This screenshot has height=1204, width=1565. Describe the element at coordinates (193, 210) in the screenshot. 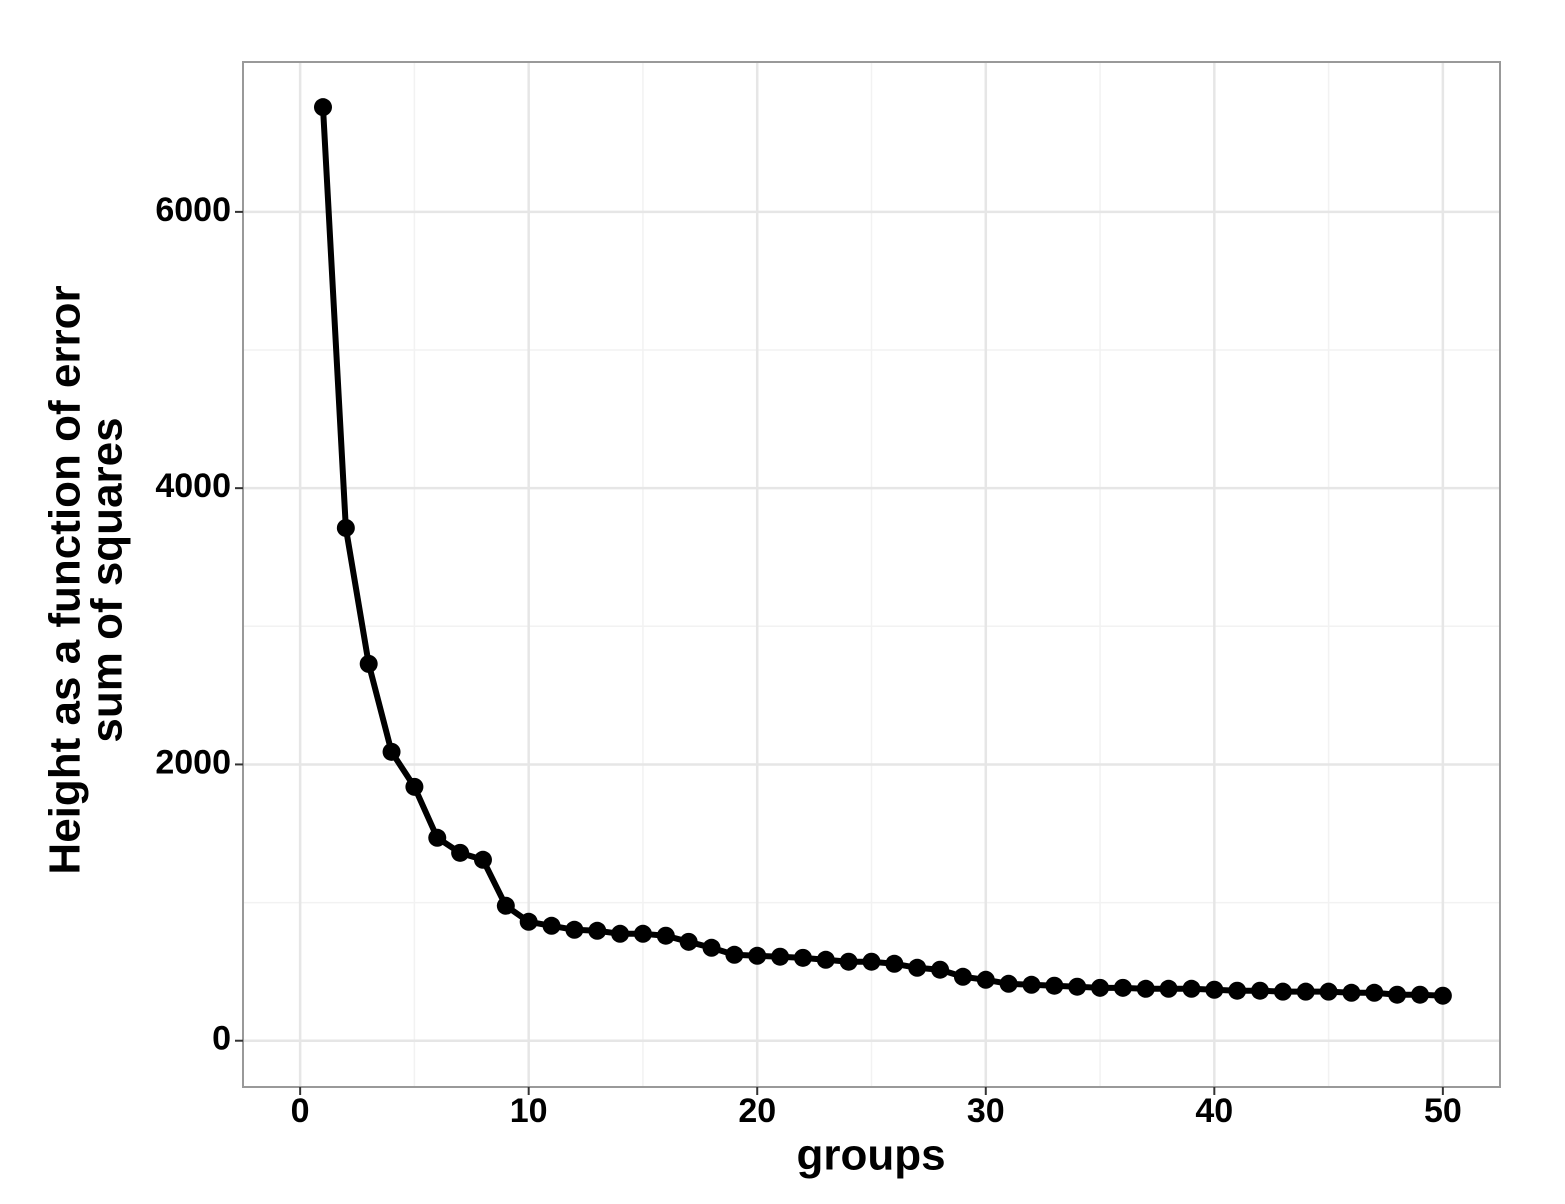

I see `y-tick-label: 6000` at that location.